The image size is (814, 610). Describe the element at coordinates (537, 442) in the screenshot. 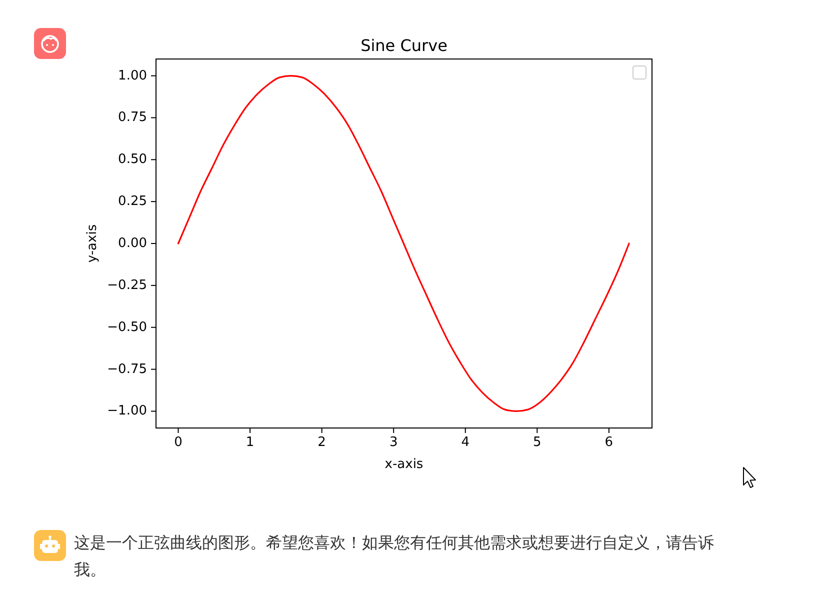

I see `x-tick-label: 5` at that location.